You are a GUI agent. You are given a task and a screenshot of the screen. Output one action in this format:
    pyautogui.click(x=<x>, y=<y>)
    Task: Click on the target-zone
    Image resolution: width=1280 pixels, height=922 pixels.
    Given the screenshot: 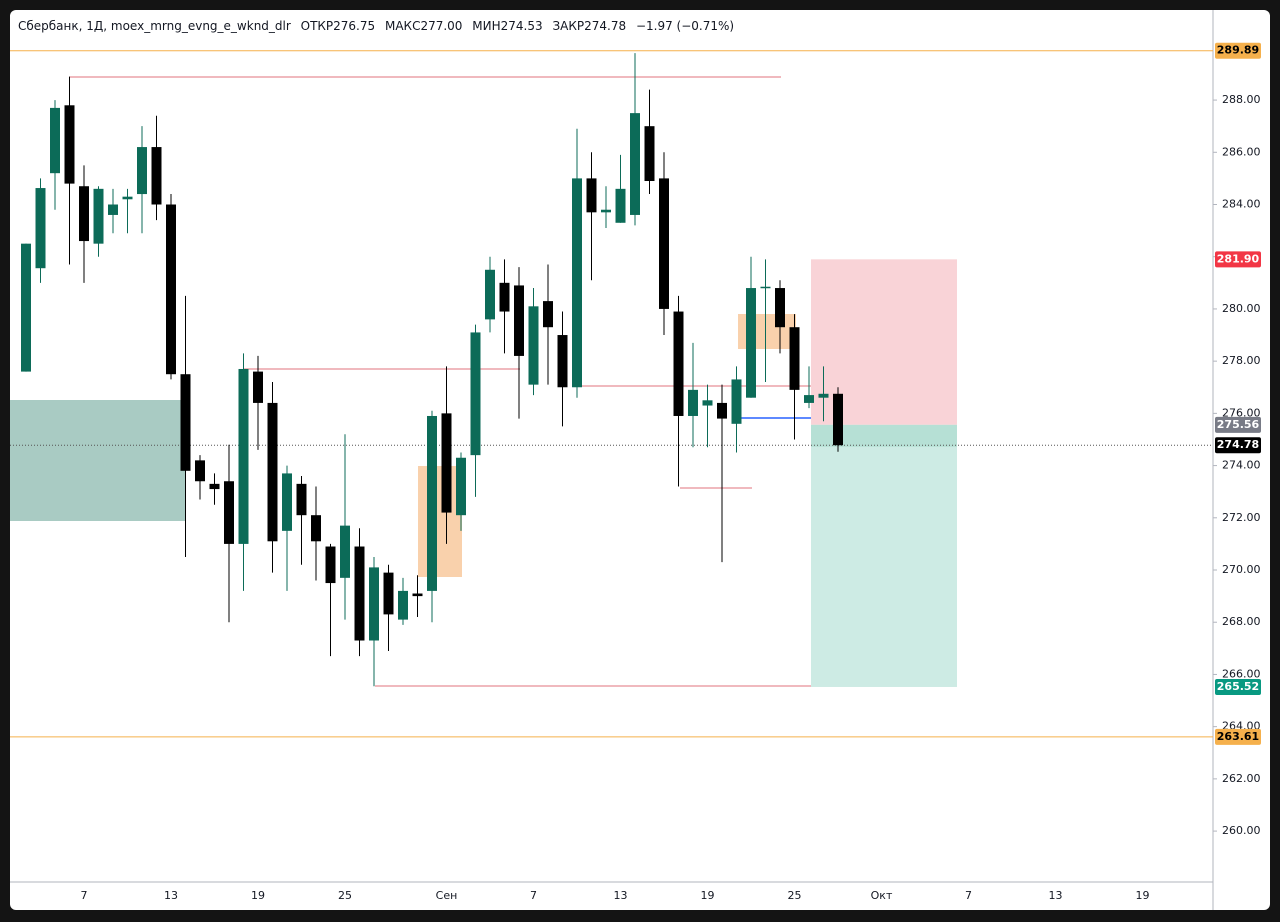 What is the action you would take?
    pyautogui.click(x=884, y=555)
    